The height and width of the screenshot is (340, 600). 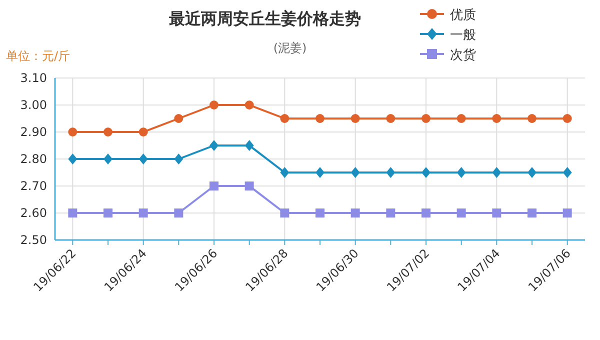 I want to click on chart-title: 最近两周安丘生姜价格走势, so click(x=264, y=18).